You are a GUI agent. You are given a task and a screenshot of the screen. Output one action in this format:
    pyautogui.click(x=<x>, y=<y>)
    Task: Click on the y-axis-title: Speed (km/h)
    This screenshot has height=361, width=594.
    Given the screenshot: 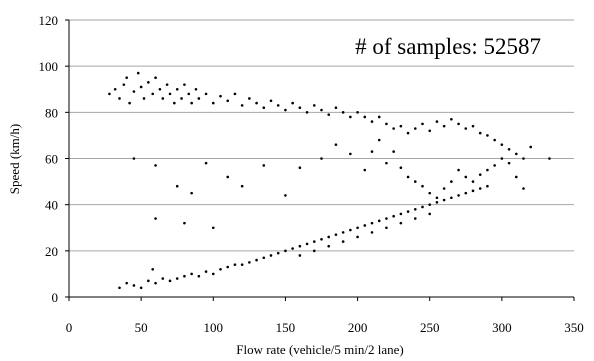 What is the action you would take?
    pyautogui.click(x=14, y=159)
    